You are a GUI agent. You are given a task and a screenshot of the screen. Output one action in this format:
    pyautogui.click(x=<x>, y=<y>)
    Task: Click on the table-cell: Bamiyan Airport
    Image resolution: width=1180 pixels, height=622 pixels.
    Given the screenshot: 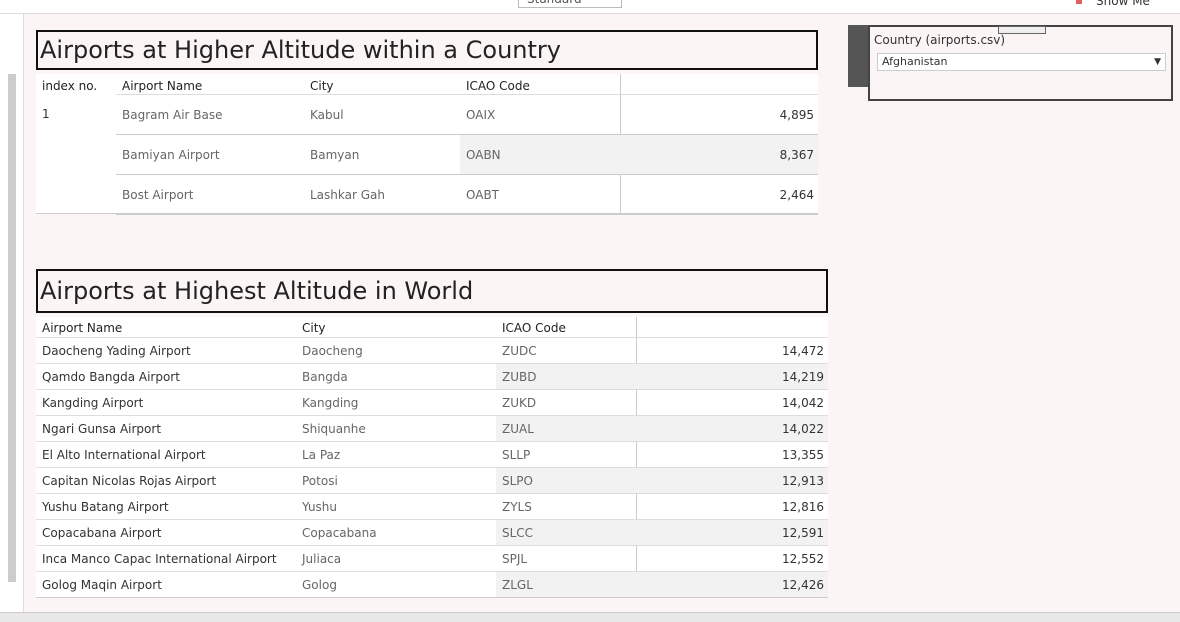 What is the action you would take?
    pyautogui.click(x=171, y=155)
    